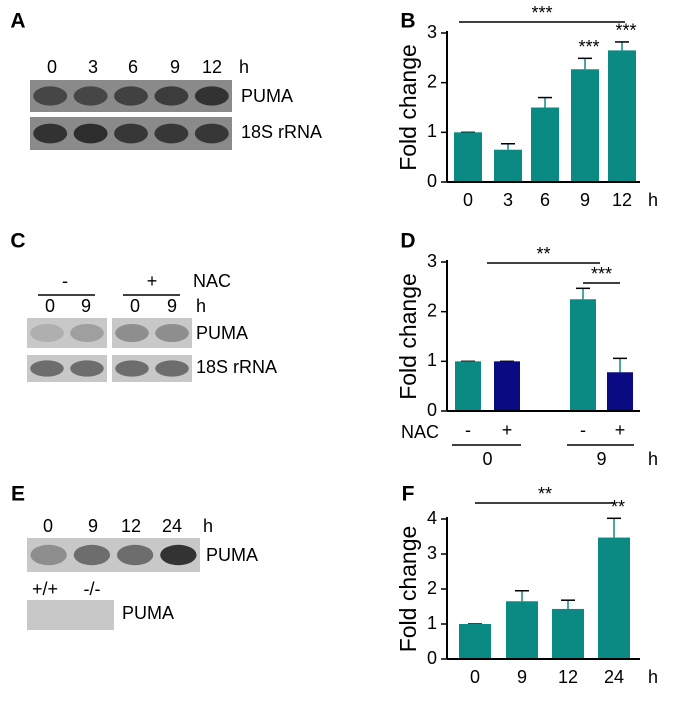 The height and width of the screenshot is (703, 685). What do you see at coordinates (545, 200) in the screenshot?
I see `x-tick-label: 6` at bounding box center [545, 200].